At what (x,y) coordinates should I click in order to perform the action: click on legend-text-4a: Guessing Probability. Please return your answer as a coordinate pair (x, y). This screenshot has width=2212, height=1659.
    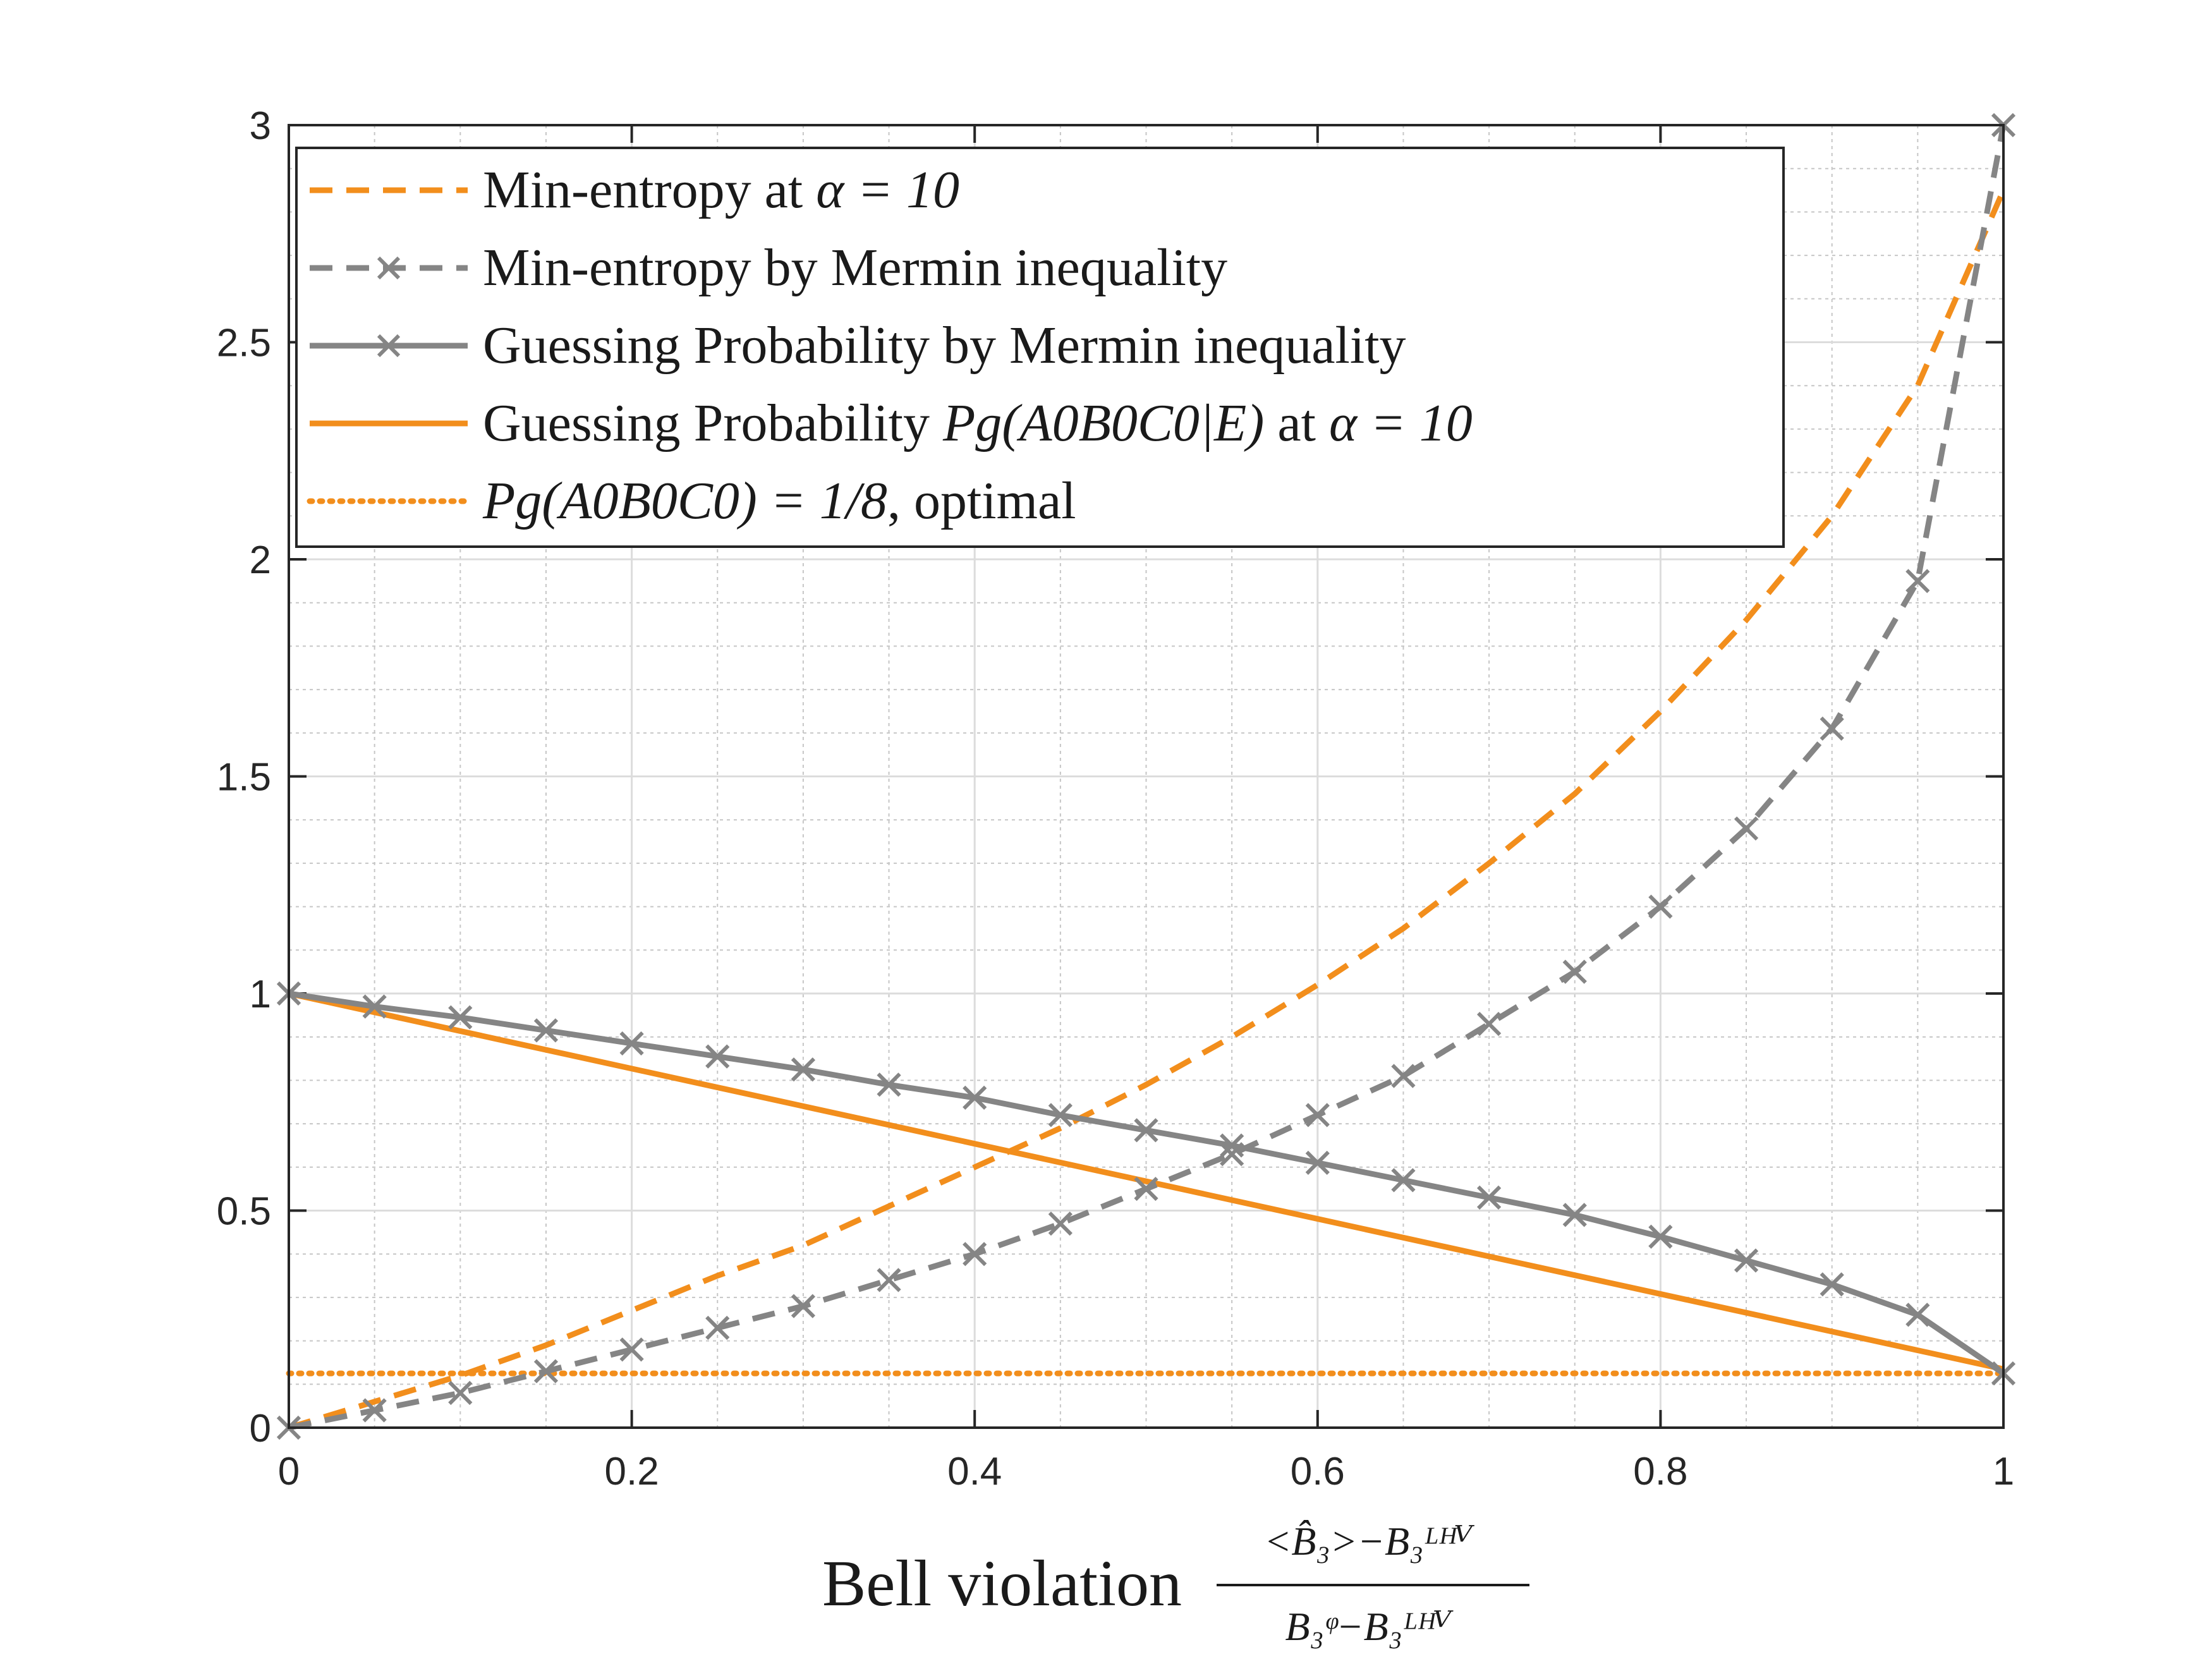
    Looking at the image, I should click on (713, 423).